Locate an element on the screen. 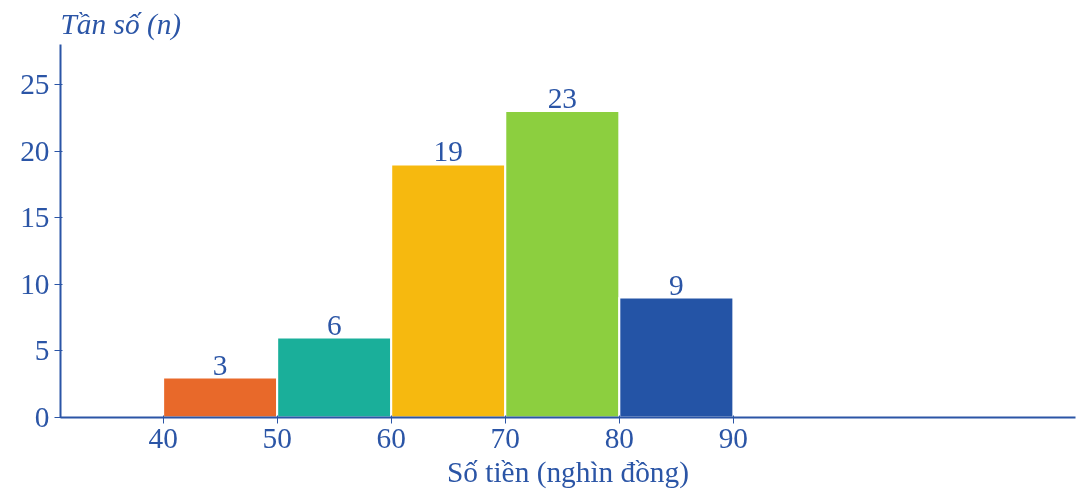 The height and width of the screenshot is (498, 1090). x-tick-label: 50 is located at coordinates (277, 437).